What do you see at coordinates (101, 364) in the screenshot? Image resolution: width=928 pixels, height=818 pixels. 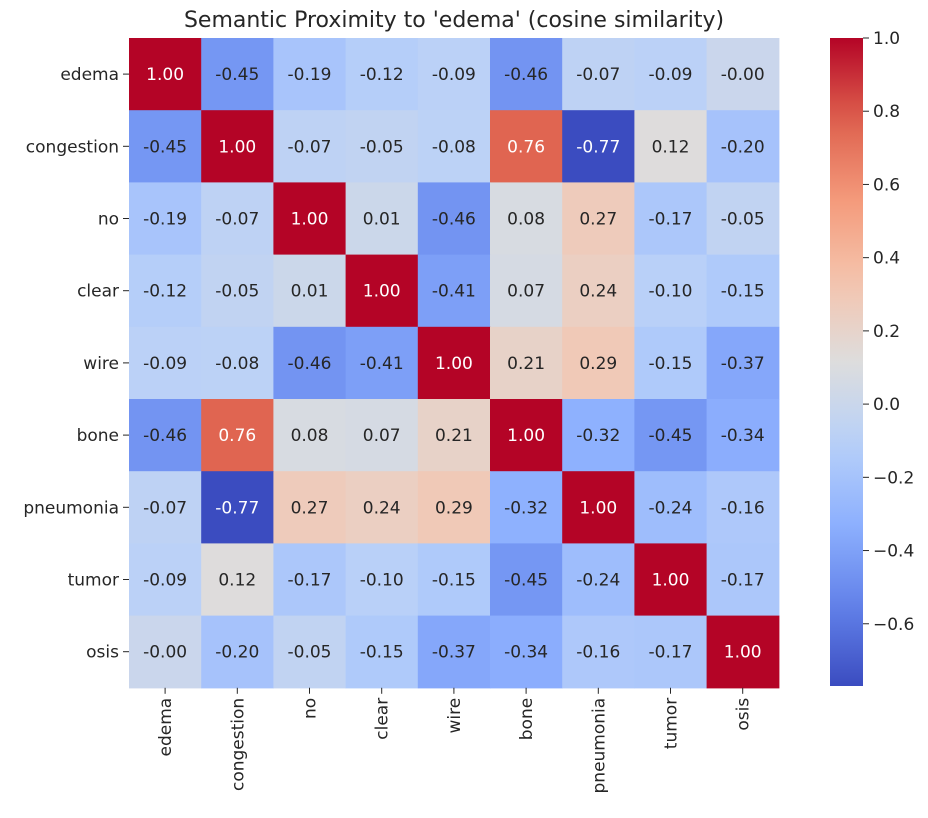 I see `row-label: wire` at bounding box center [101, 364].